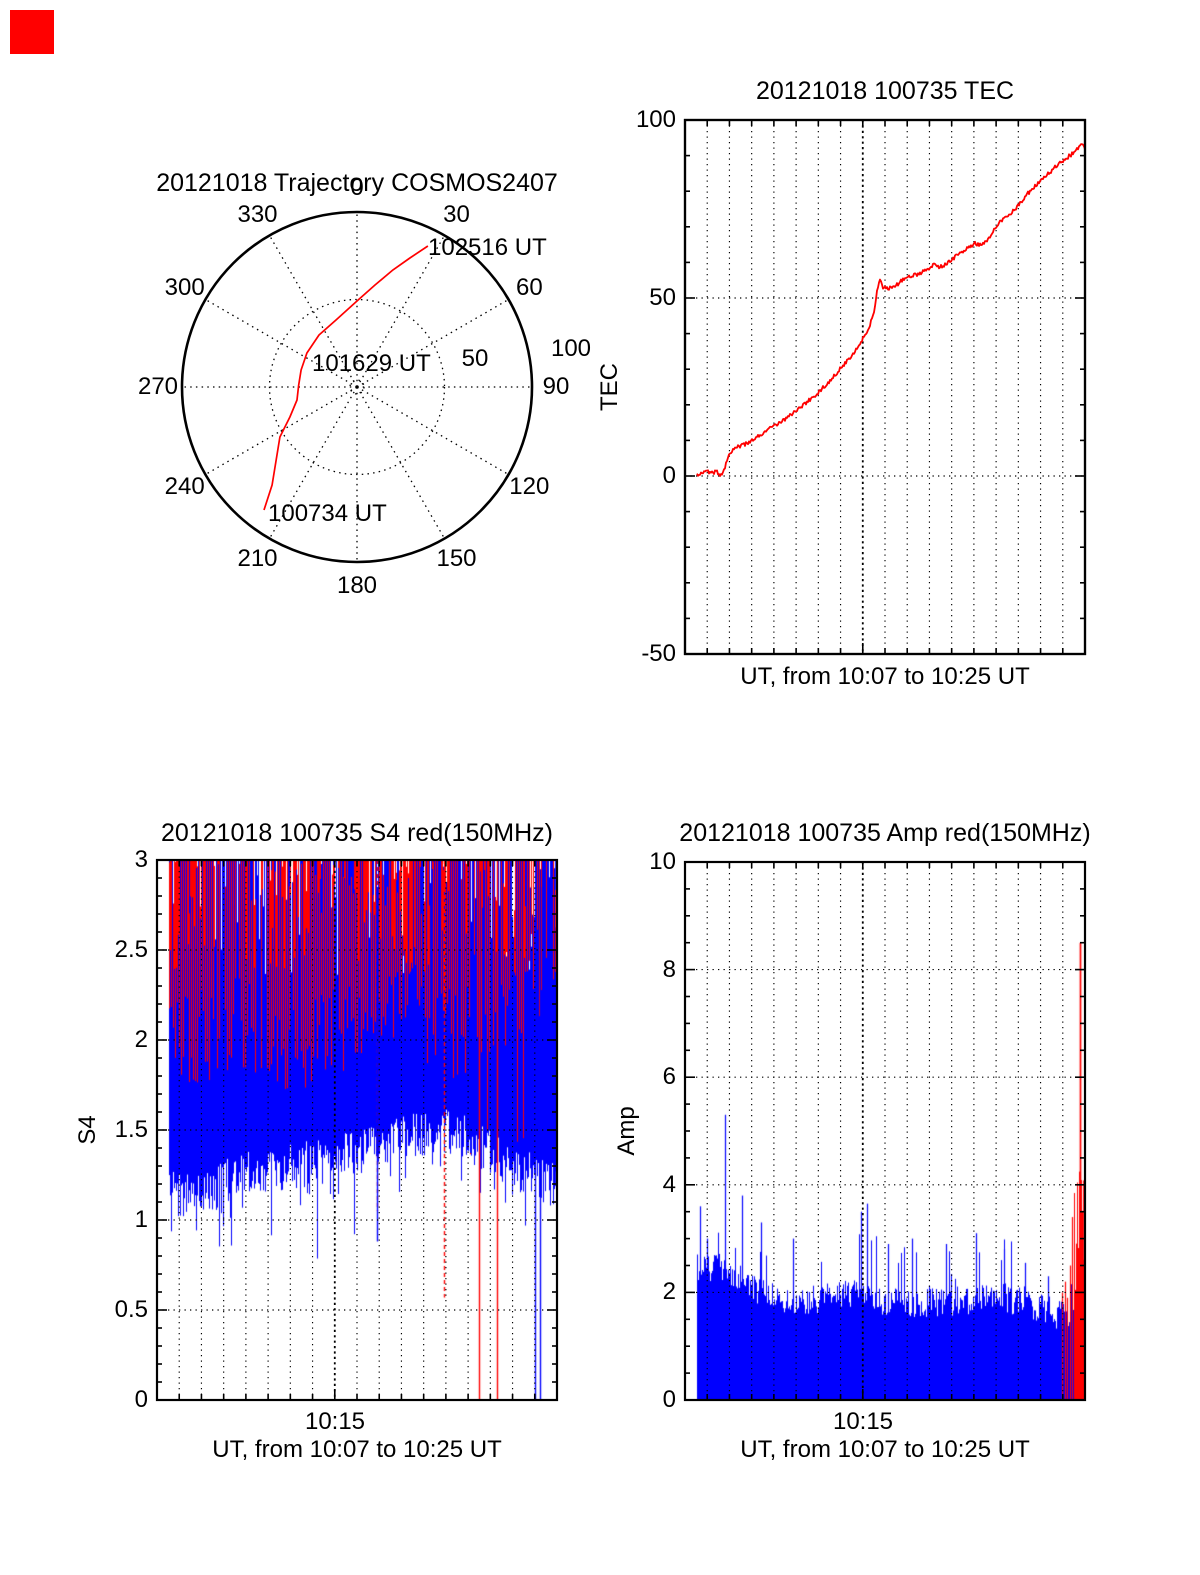  What do you see at coordinates (669, 1399) in the screenshot?
I see `amp-ytick-label: 0` at bounding box center [669, 1399].